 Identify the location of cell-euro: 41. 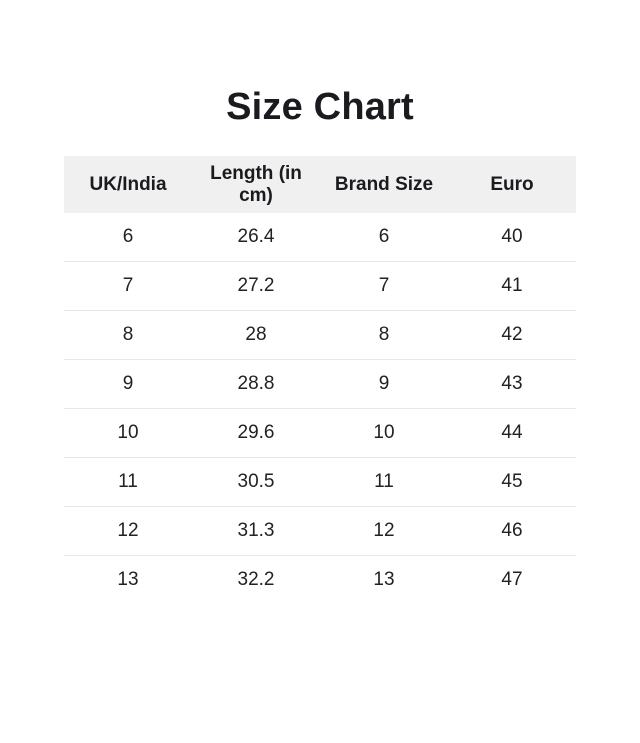
(512, 286).